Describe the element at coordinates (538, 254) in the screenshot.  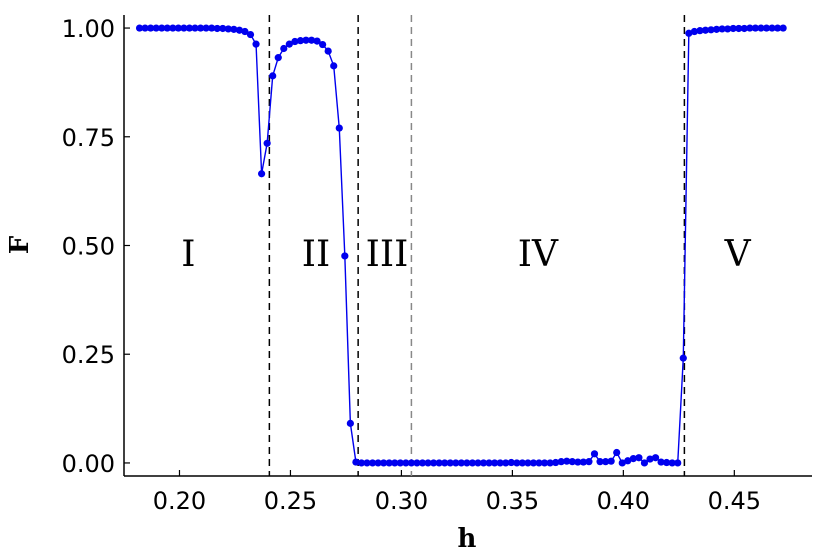
I see `region-label: IV` at that location.